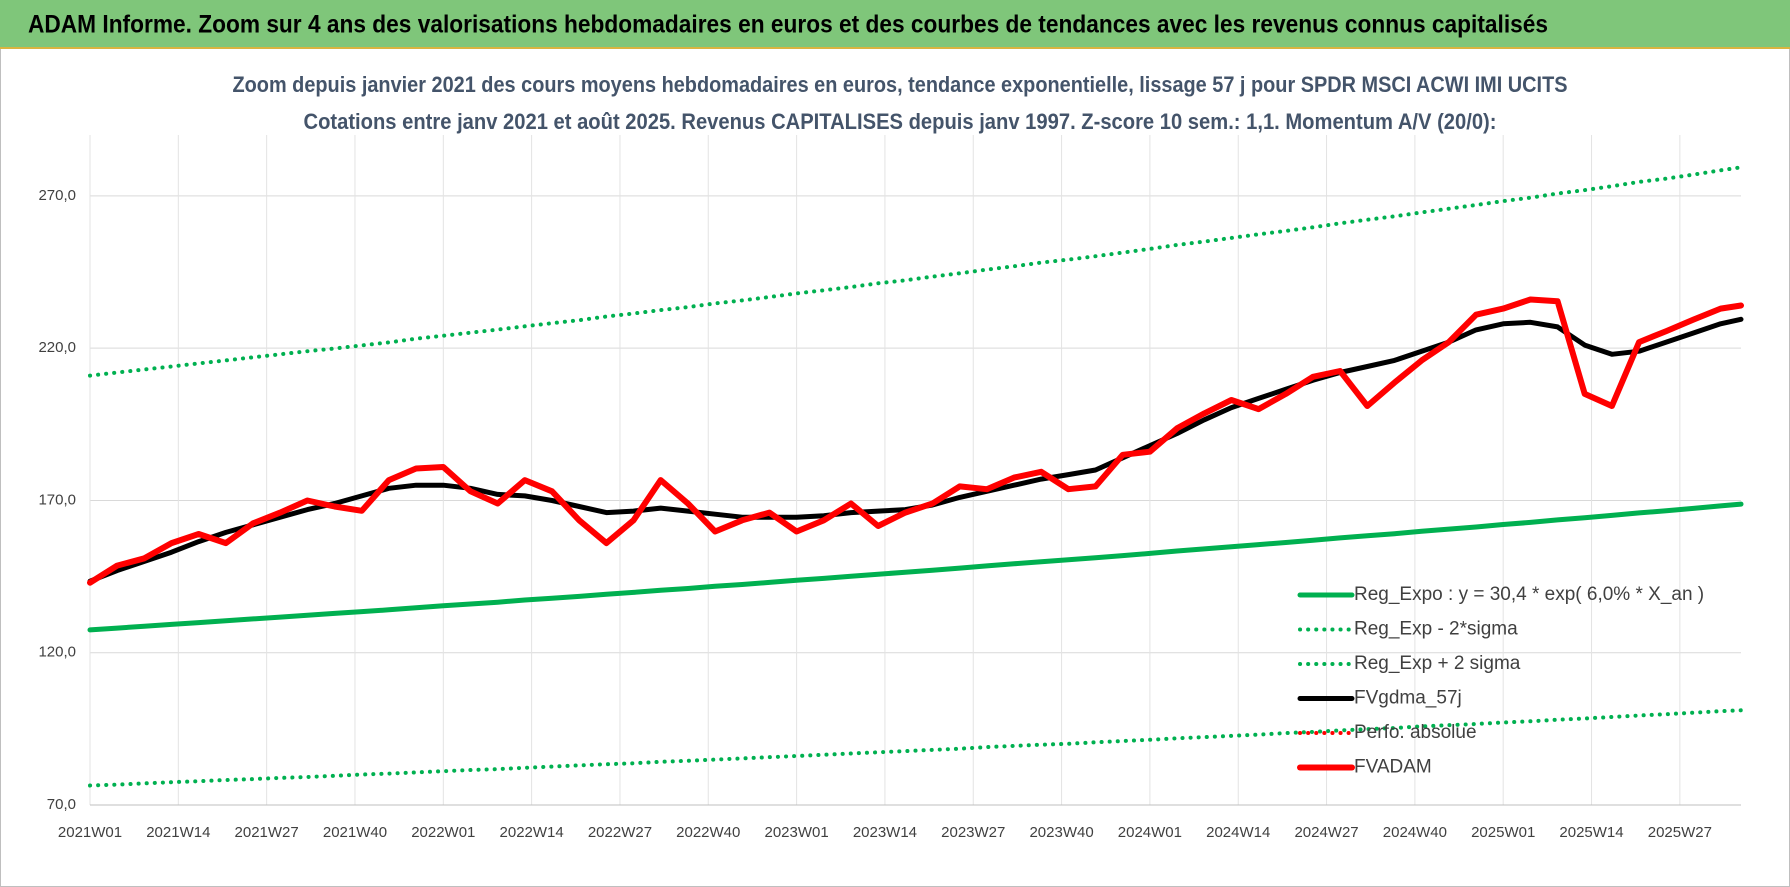 The width and height of the screenshot is (1790, 887). I want to click on x-tick-label: 2022W01, so click(443, 832).